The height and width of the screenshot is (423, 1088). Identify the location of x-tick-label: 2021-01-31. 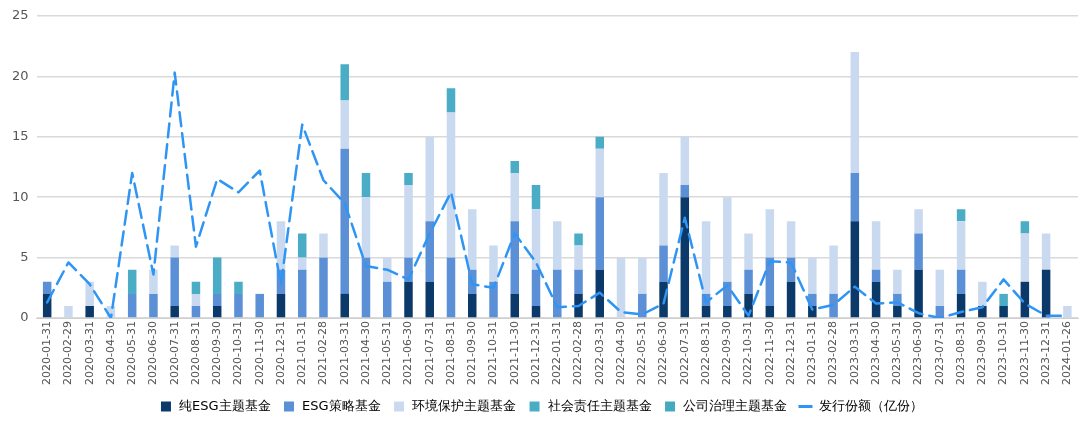
(302, 353).